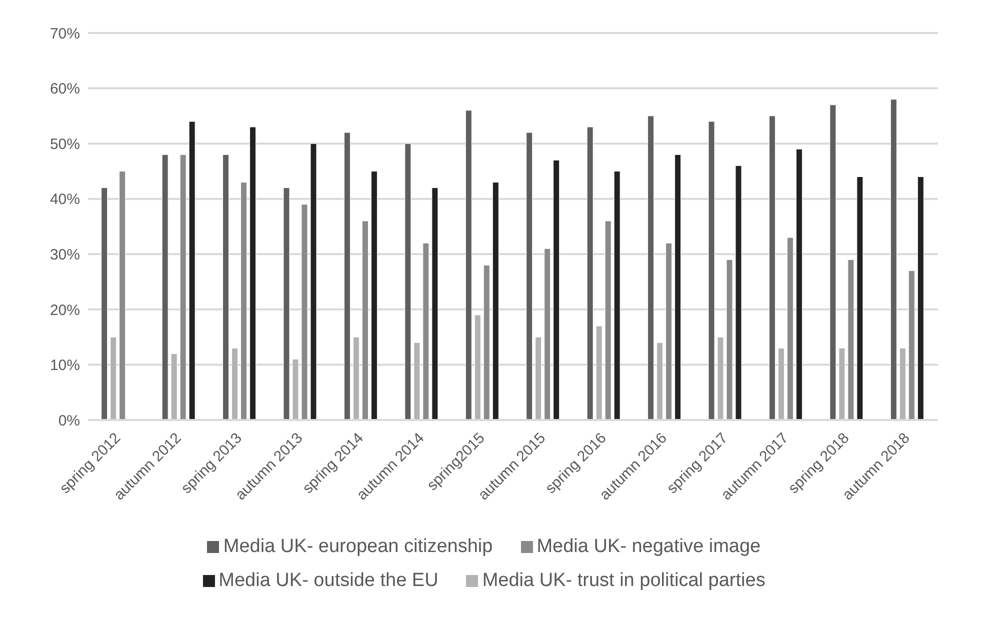 This screenshot has width=984, height=623. What do you see at coordinates (65, 365) in the screenshot?
I see `y-tick-label: 10%` at bounding box center [65, 365].